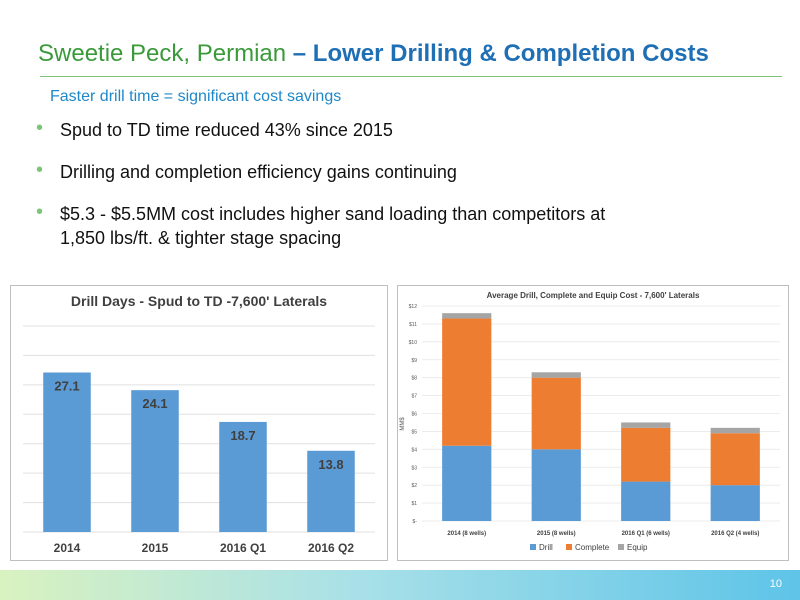  I want to click on y-tick-label: $2, so click(414, 486).